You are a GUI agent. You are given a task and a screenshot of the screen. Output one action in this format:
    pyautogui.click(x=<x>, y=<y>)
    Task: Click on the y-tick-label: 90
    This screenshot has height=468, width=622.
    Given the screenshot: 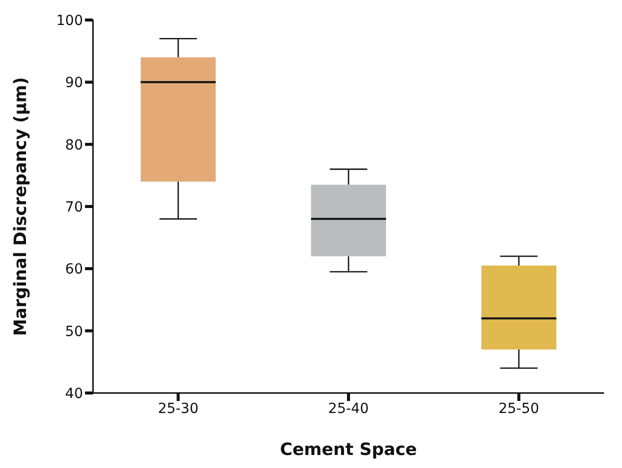 What is the action you would take?
    pyautogui.click(x=74, y=83)
    